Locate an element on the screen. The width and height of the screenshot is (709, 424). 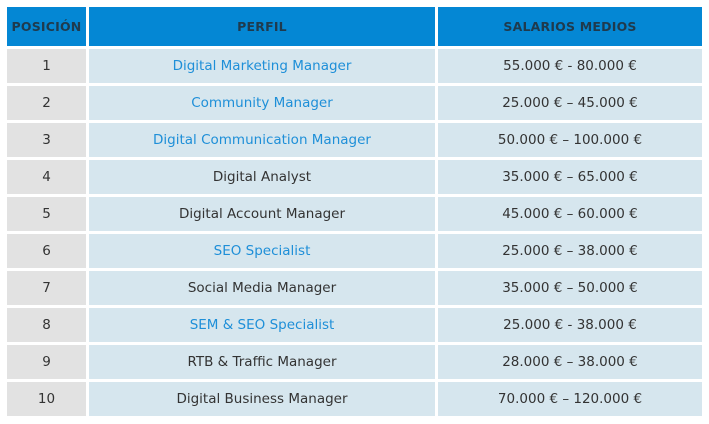
profile-link: Digital Communication Manager is located at coordinates (262, 140).